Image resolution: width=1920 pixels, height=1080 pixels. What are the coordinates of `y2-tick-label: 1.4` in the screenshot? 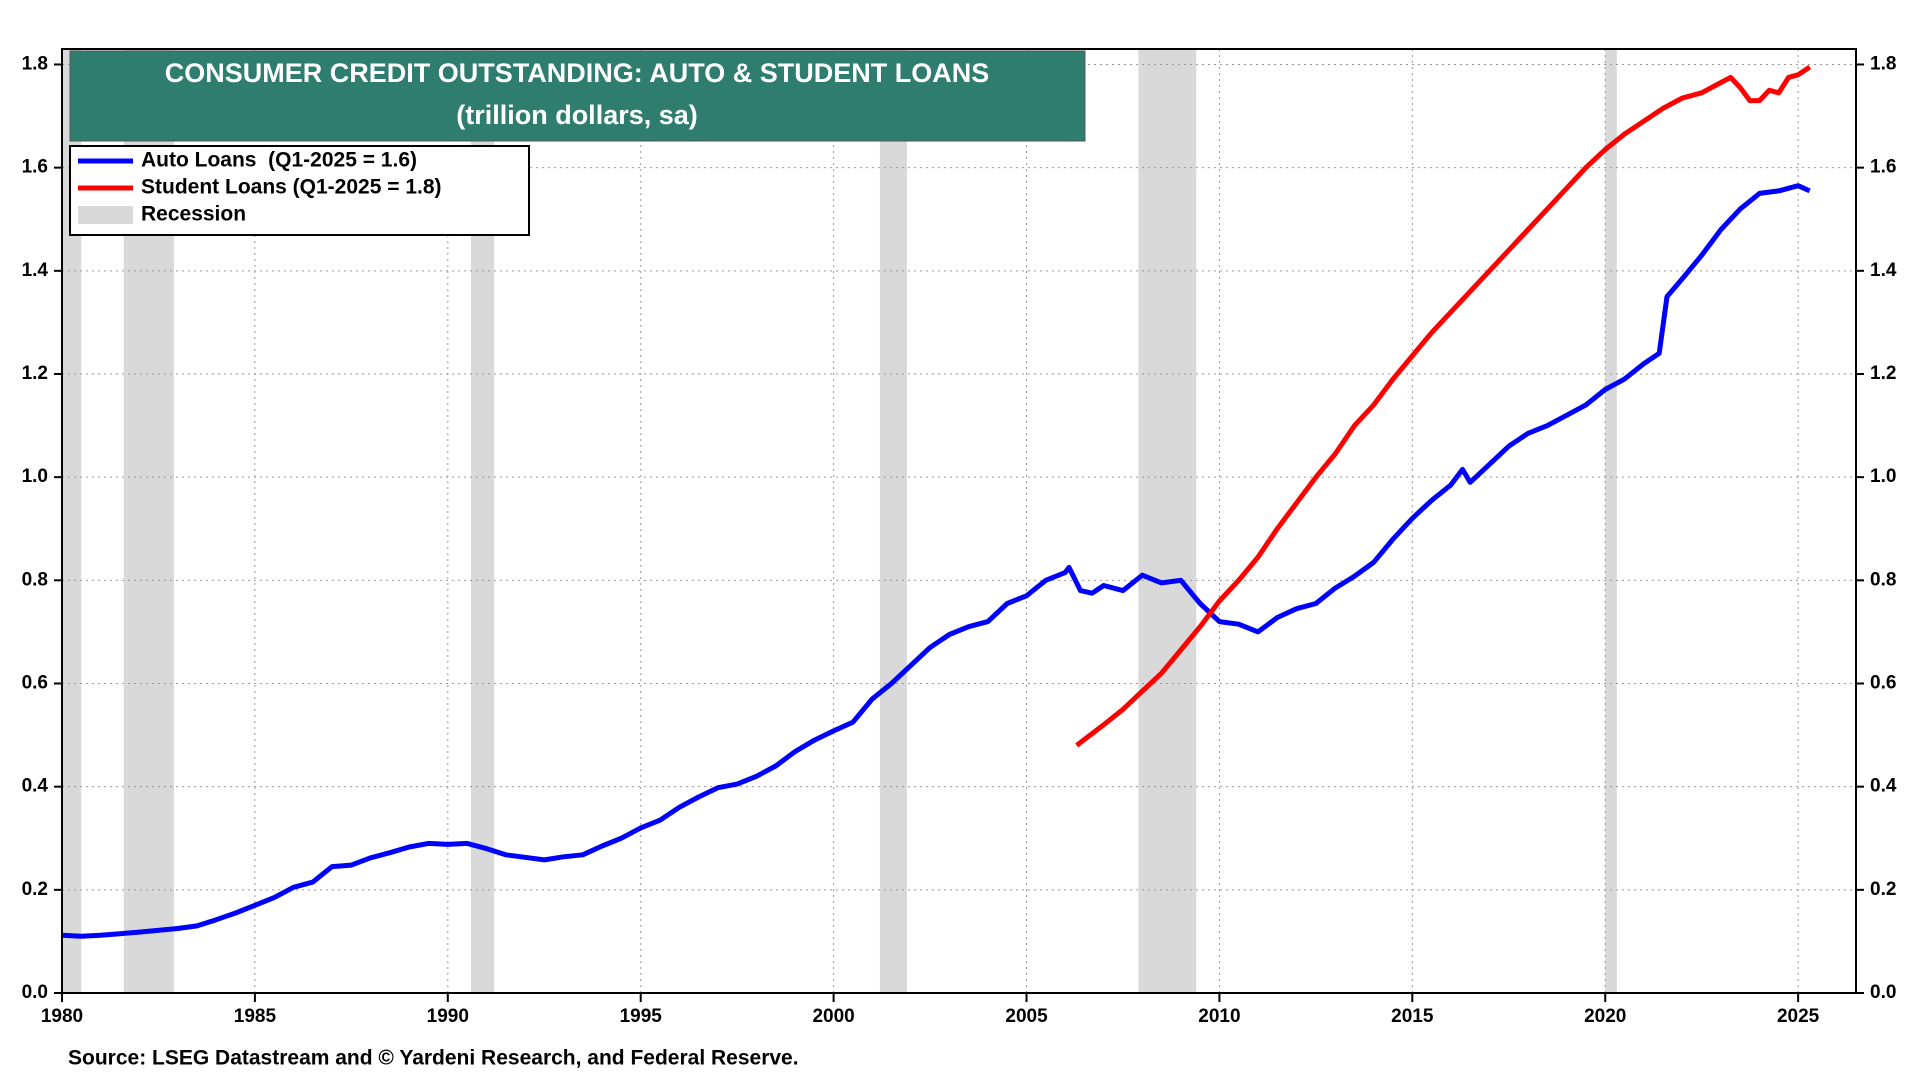 It's located at (1883, 270).